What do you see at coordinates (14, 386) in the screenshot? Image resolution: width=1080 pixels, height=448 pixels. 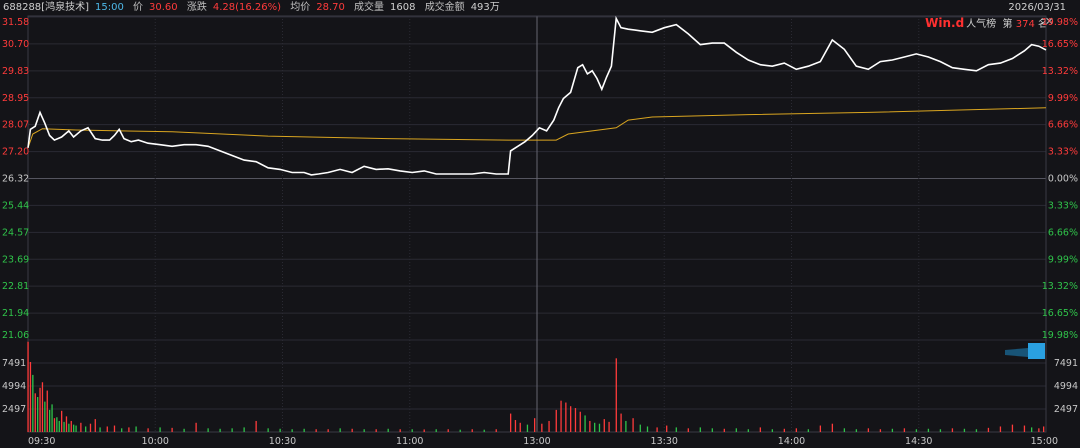 I see `volume-tick-label: 4994` at bounding box center [14, 386].